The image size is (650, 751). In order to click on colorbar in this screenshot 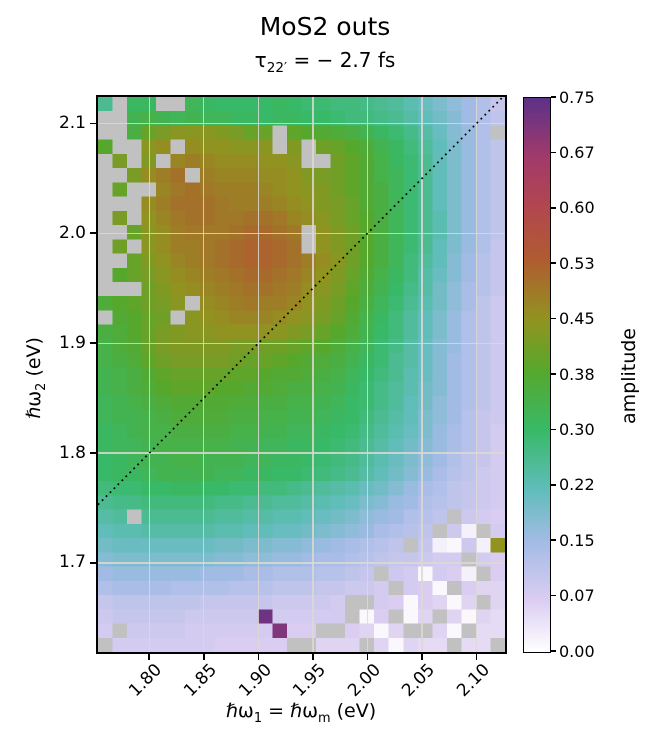, I will do `click(537, 375)`.